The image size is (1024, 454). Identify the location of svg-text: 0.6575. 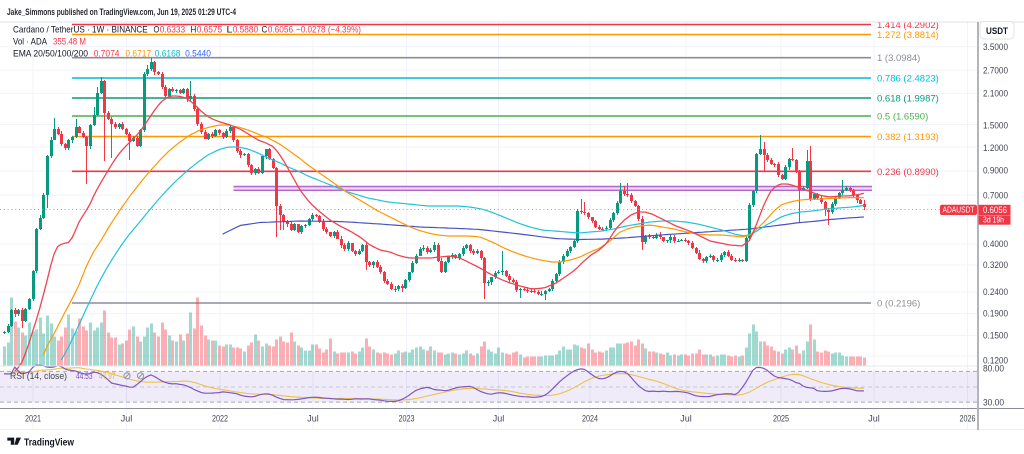
(210, 29).